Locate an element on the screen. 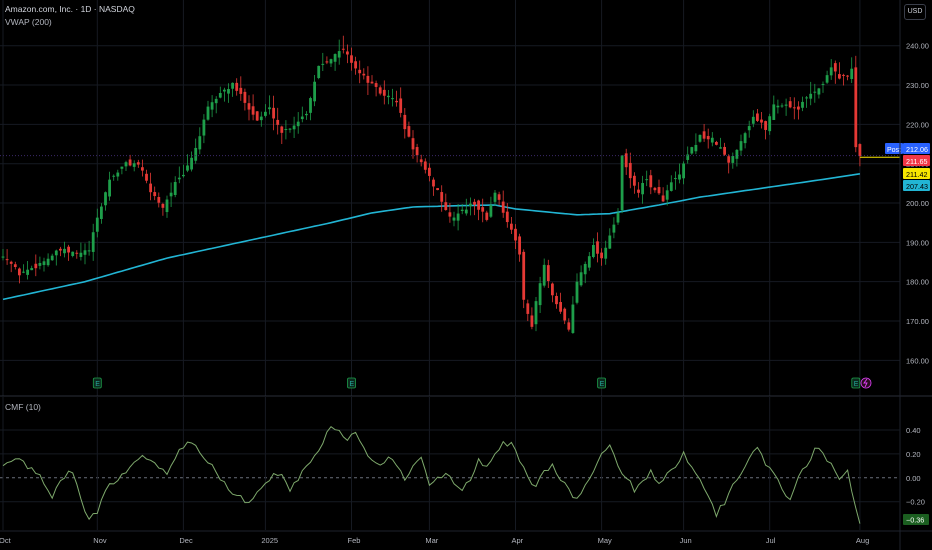  cmf-axis: 0.40 0.20 0.00 −0.20 −0.36 is located at coordinates (916, 475).